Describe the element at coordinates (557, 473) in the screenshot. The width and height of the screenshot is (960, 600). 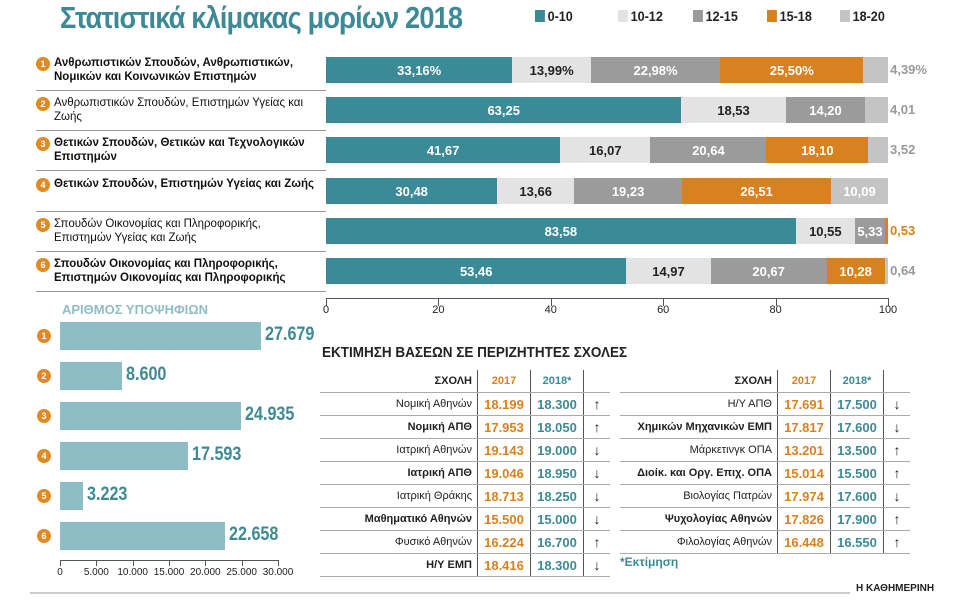
I see `value-2018: 18.950` at that location.